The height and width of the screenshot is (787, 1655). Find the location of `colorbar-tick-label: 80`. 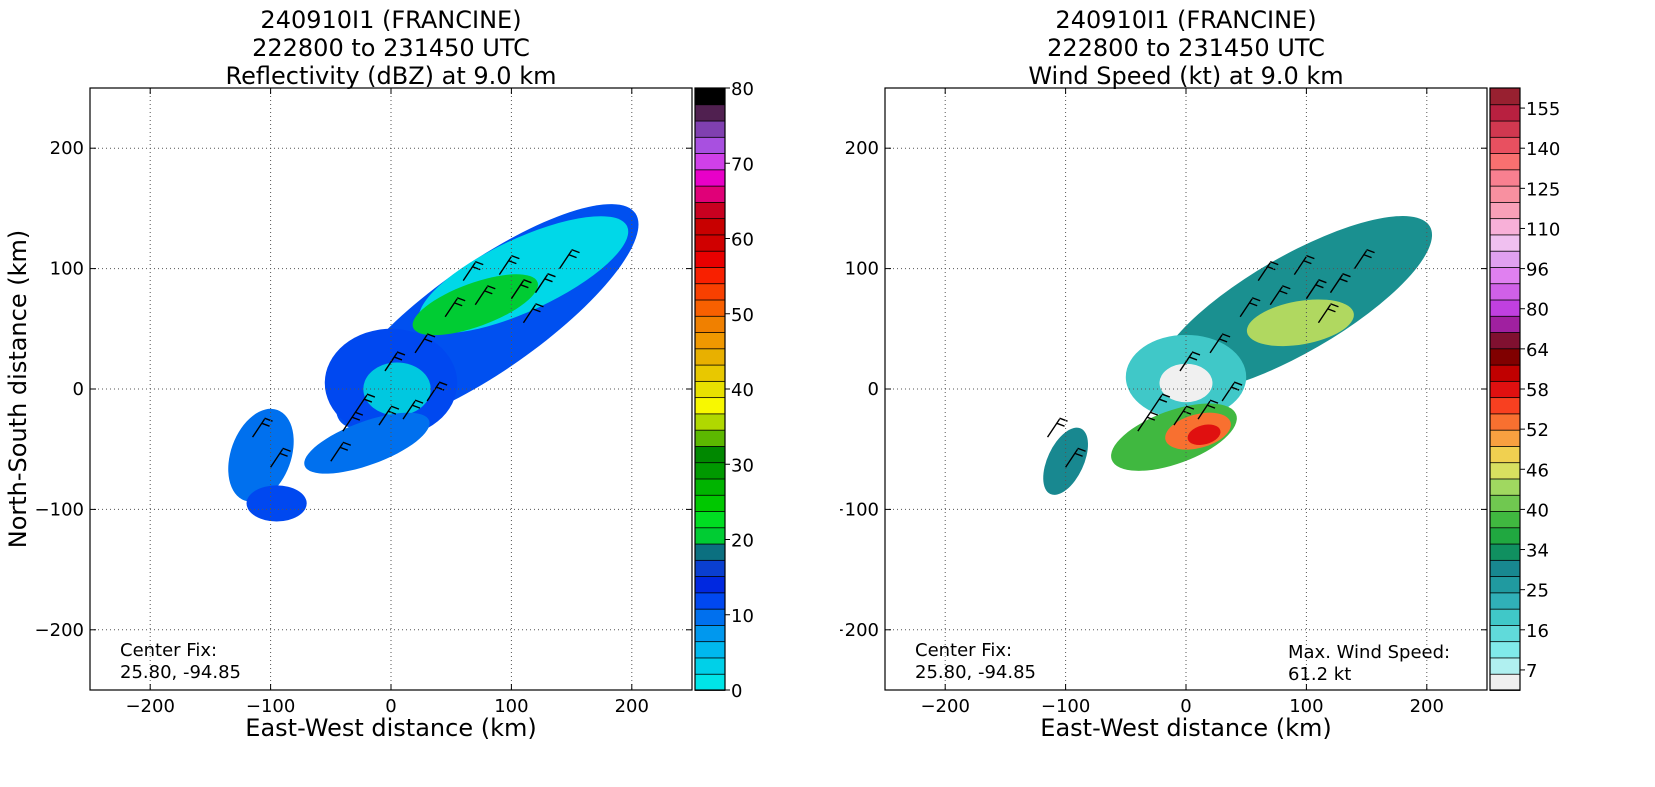

colorbar-tick-label: 80 is located at coordinates (1537, 310).